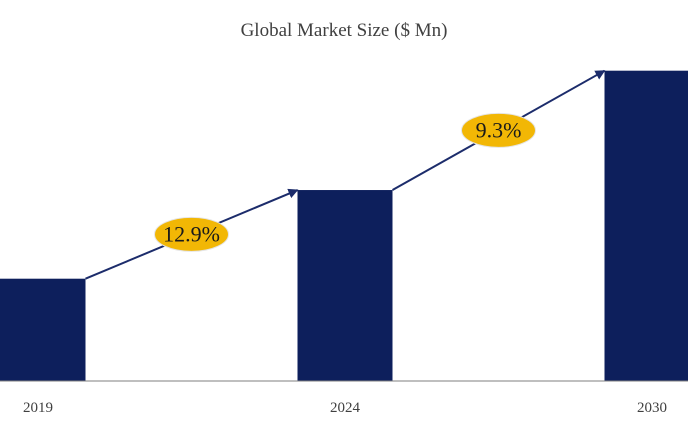 Image resolution: width=688 pixels, height=424 pixels. What do you see at coordinates (344, 30) in the screenshot?
I see `chart-title: Global Market Size ($ Mn)` at bounding box center [344, 30].